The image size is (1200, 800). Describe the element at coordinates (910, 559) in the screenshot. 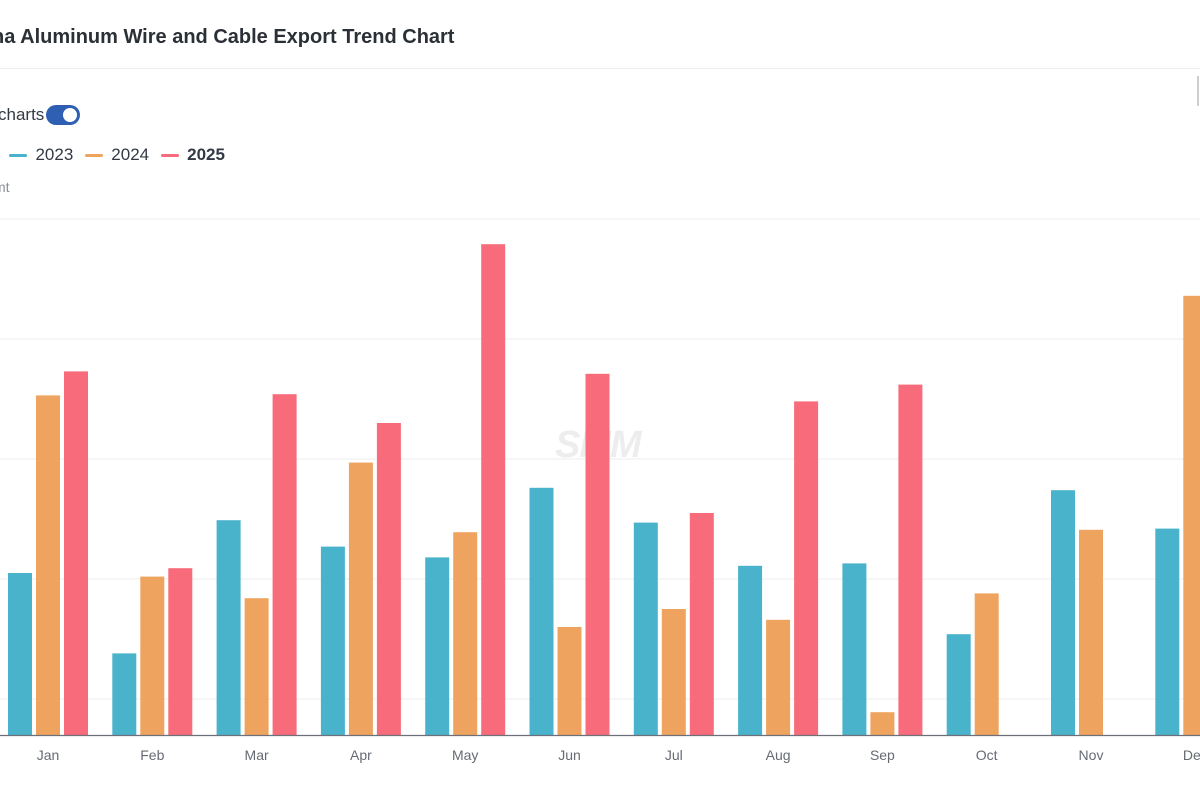

I see `bar-2025-sep` at that location.